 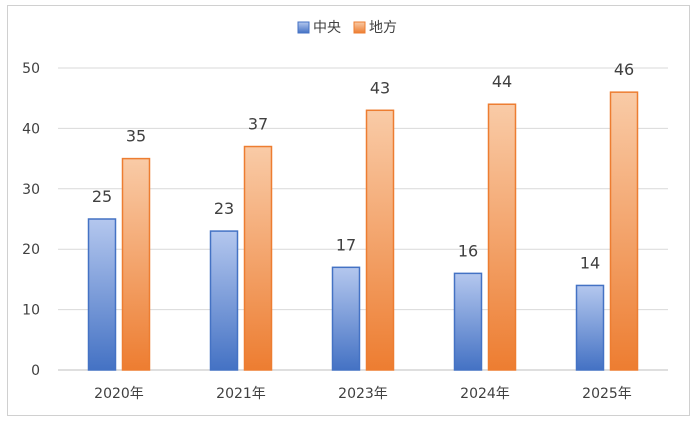 I want to click on y-tick-label: 10, so click(x=31, y=311).